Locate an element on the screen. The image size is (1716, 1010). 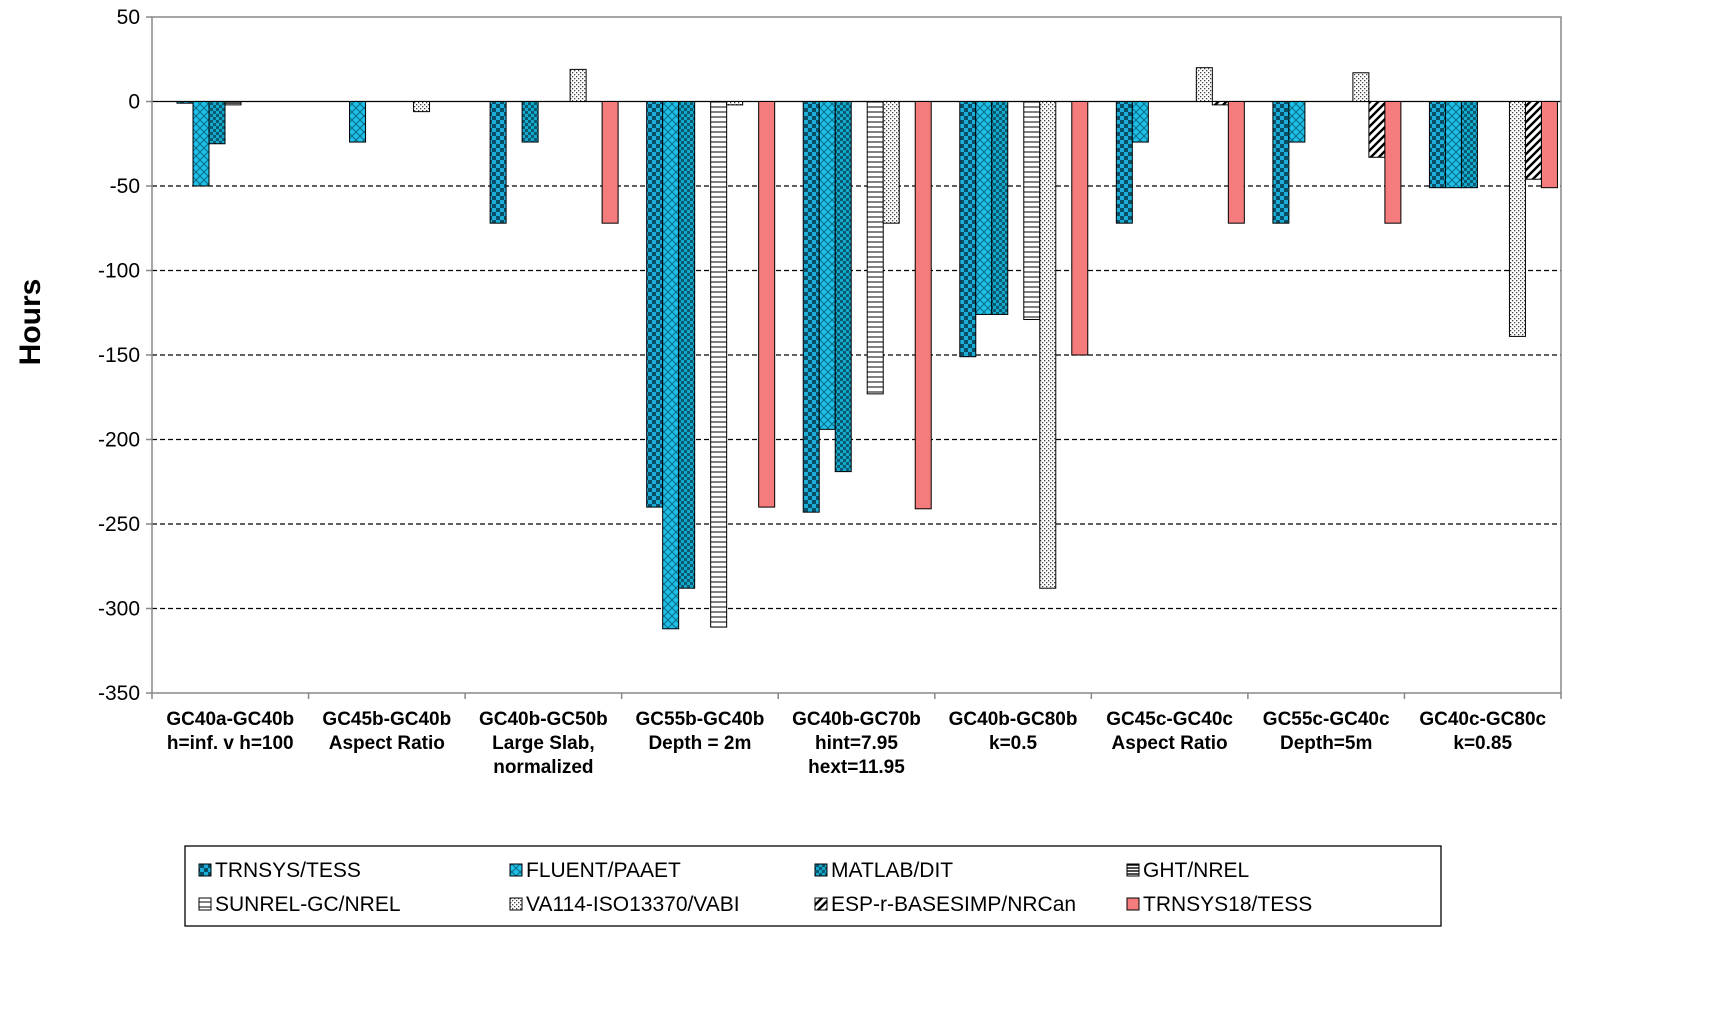
x-category-label: hint=7.95 is located at coordinates (856, 743).